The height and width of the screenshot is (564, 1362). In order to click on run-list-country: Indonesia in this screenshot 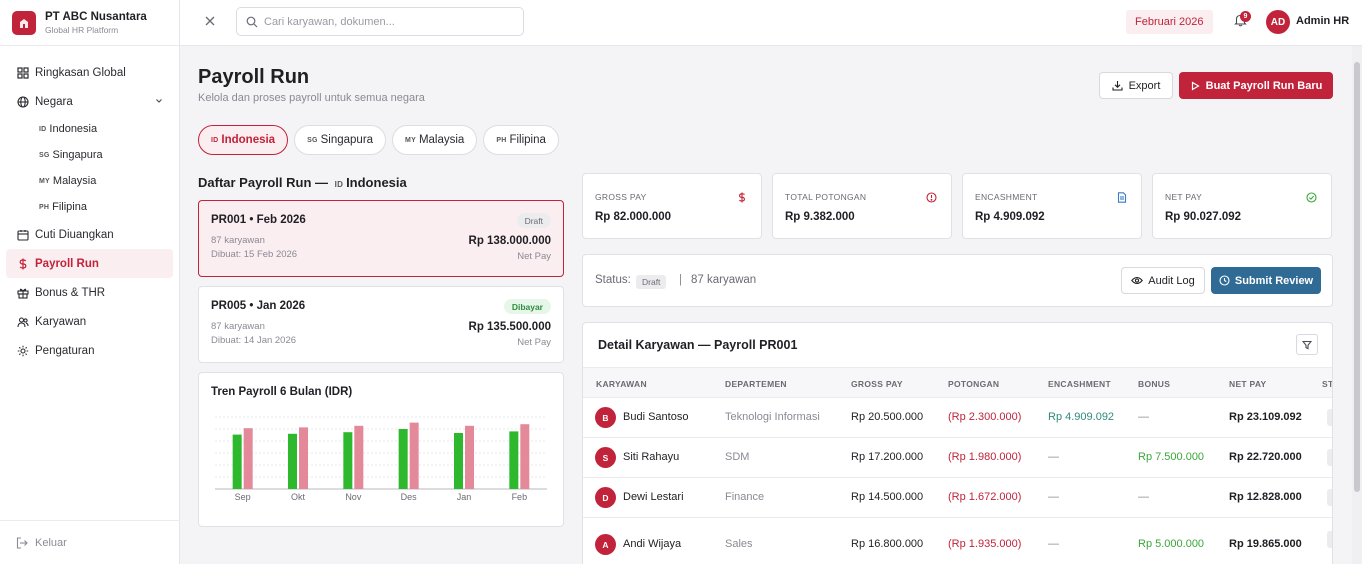, I will do `click(376, 182)`.